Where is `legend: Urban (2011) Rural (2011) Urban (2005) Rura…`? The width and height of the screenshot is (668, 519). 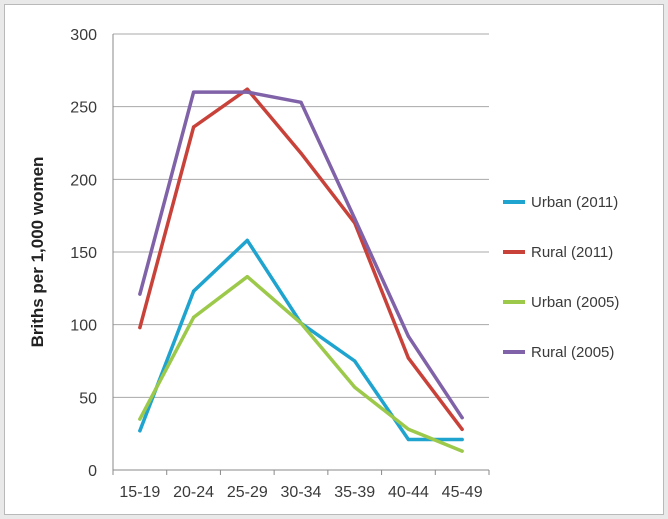
legend: Urban (2011) Rural (2011) Urban (2005) Rura… is located at coordinates (561, 277).